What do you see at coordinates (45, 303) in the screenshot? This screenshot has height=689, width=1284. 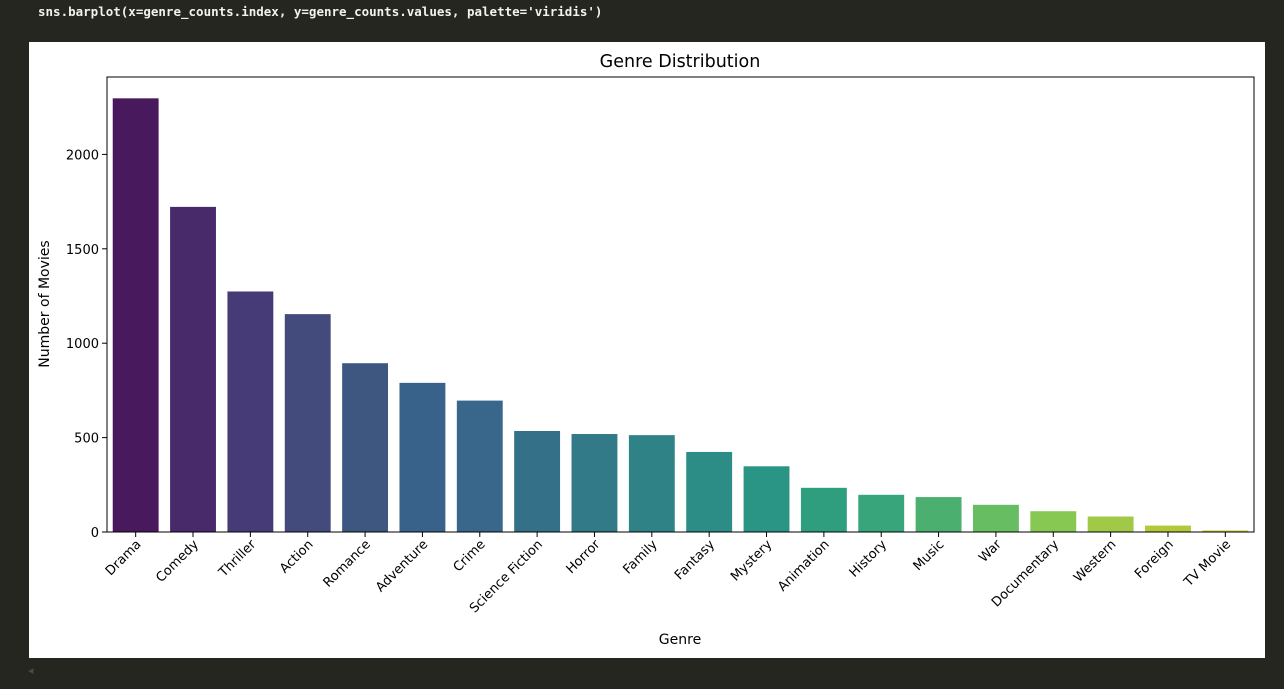 I see `y-axis-label: Number of Movies` at bounding box center [45, 303].